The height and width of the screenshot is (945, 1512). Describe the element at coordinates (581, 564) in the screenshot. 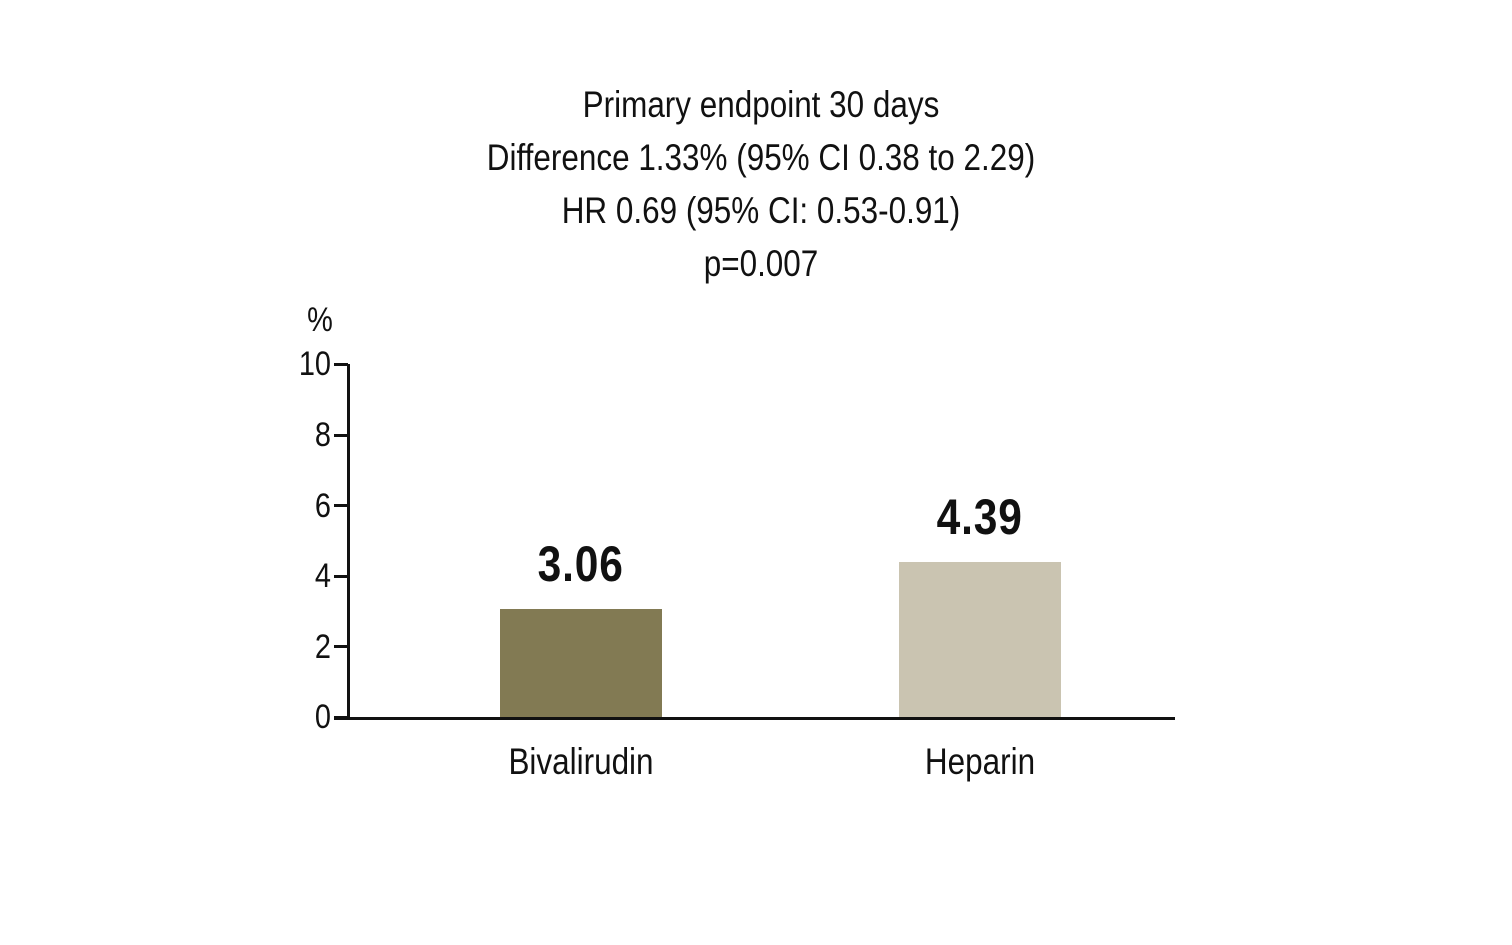

I see `bar-value-label-bivalirudin: 3.06` at that location.